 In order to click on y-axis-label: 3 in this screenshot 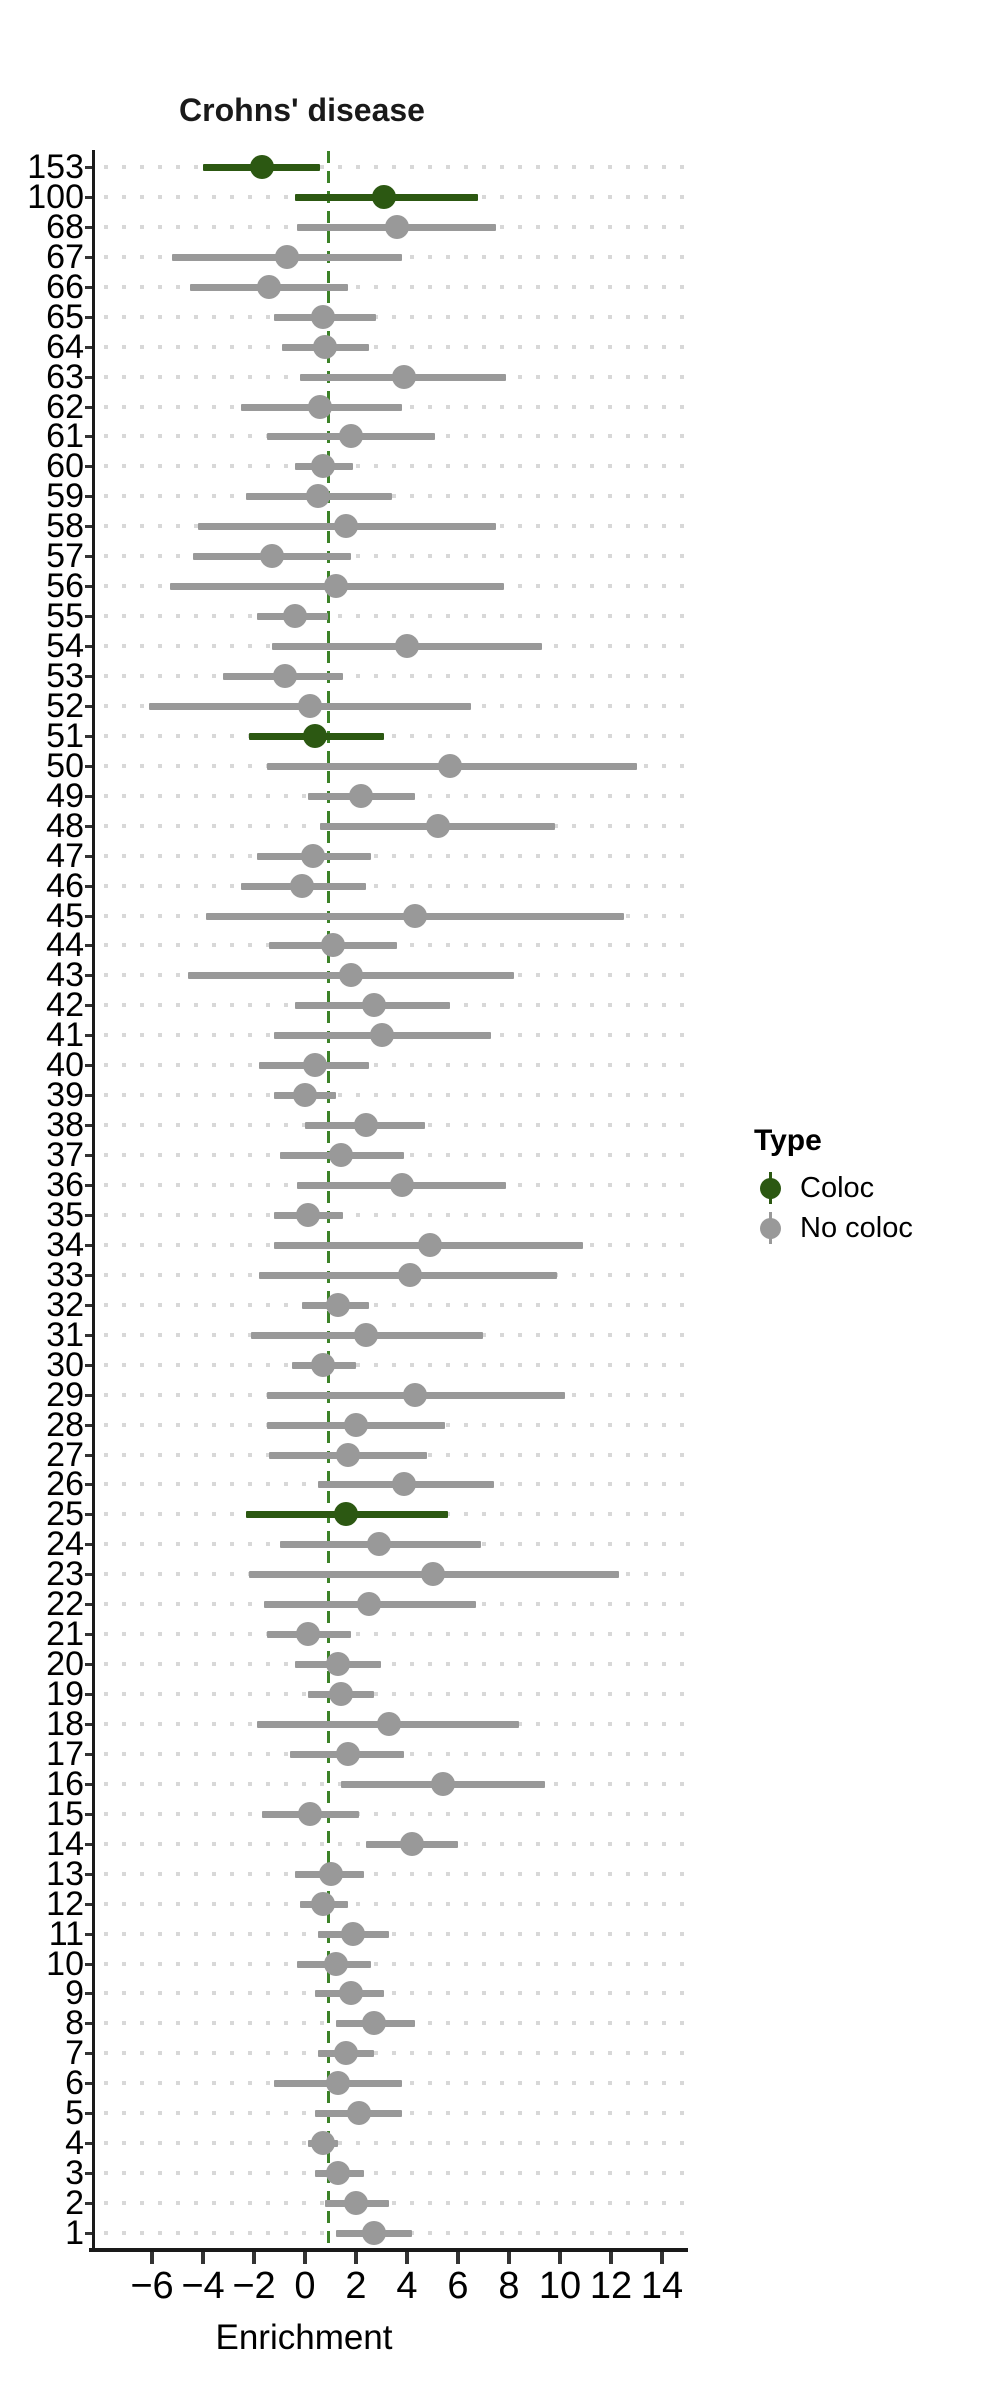, I will do `click(74, 2173)`.